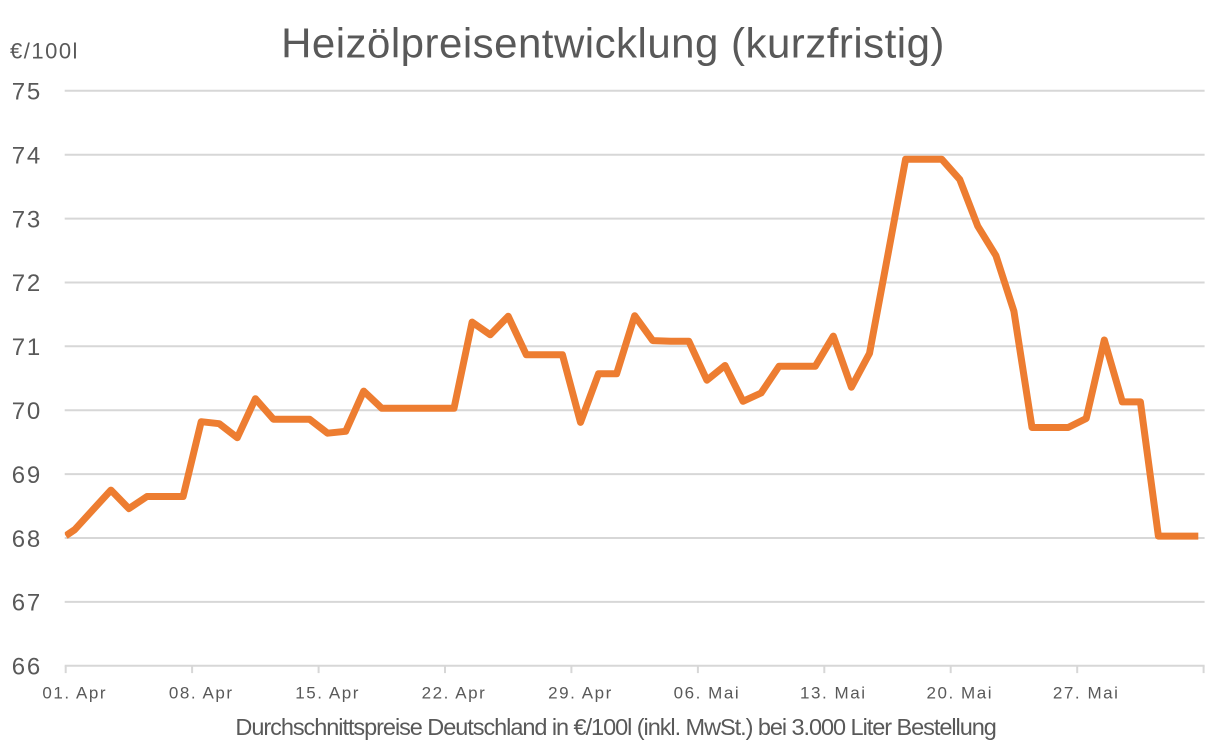 Image resolution: width=1224 pixels, height=750 pixels. I want to click on svg-text: 22. Apr, so click(454, 692).